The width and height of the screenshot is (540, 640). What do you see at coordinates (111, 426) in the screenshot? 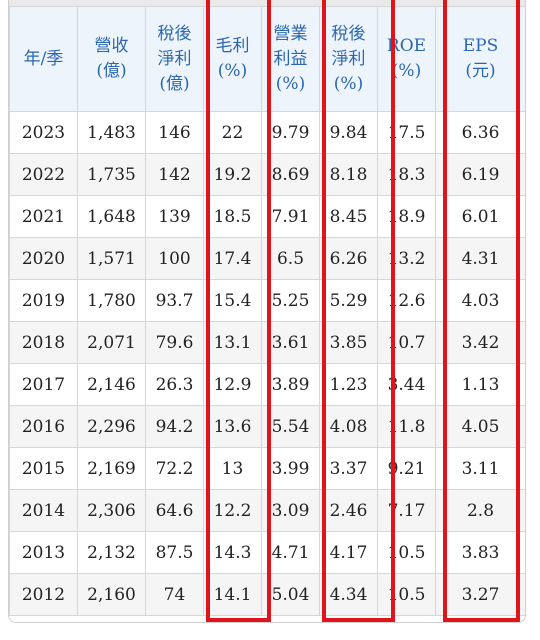
I see `cell-revenue: 2,296` at bounding box center [111, 426].